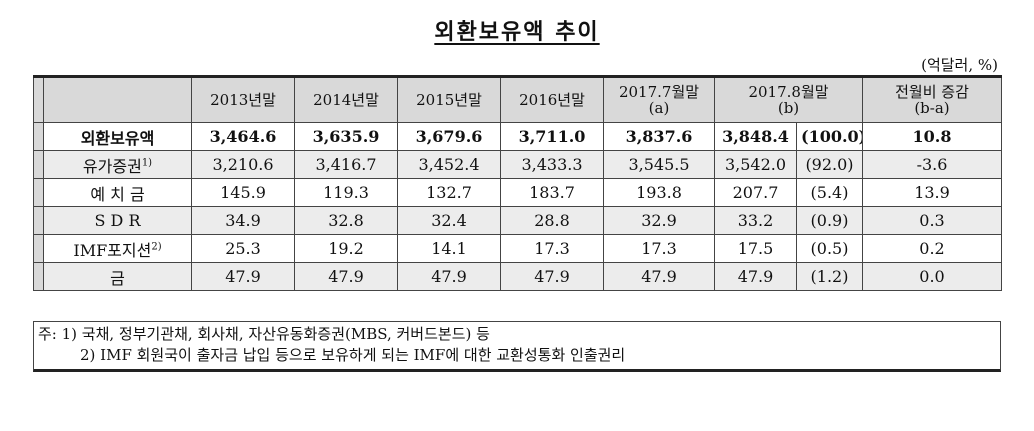  I want to click on value-cell: 32.8, so click(346, 220).